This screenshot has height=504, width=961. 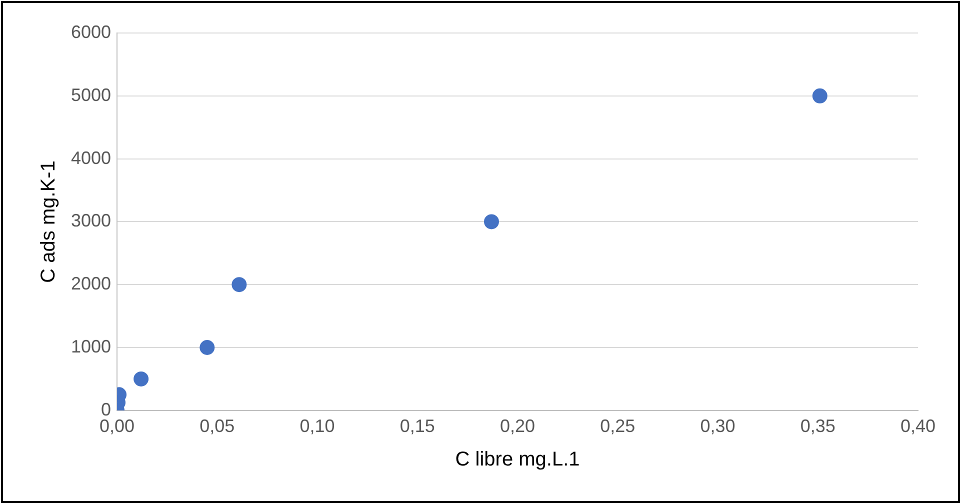 What do you see at coordinates (317, 426) in the screenshot?
I see `x-tick-label: 0,10` at bounding box center [317, 426].